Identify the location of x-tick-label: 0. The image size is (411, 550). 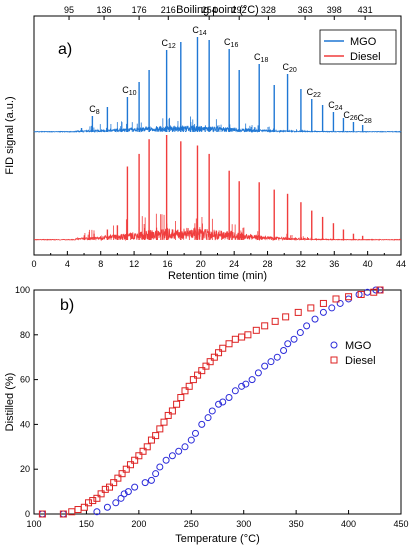
(33, 264).